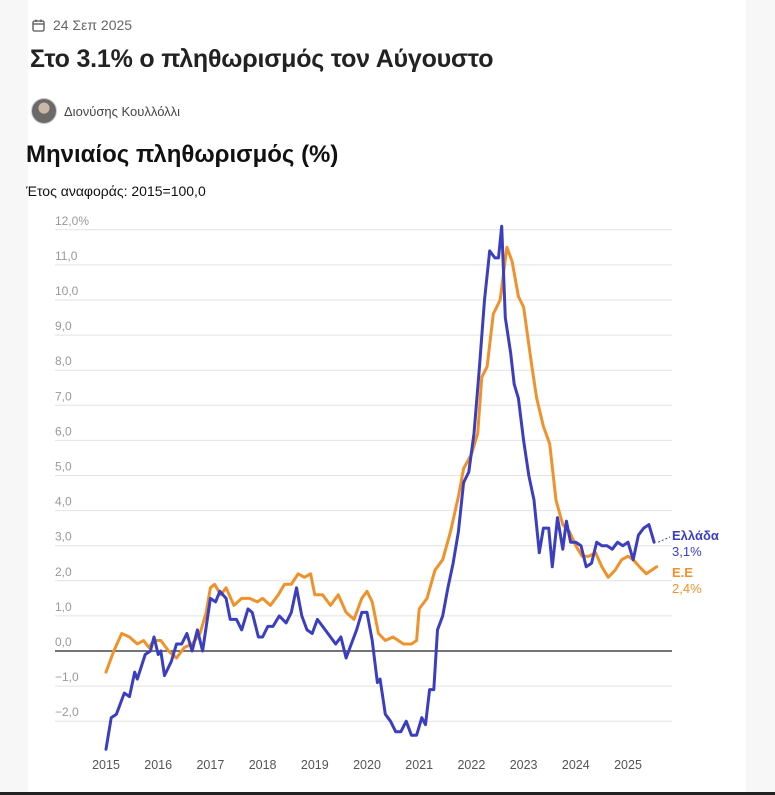 This screenshot has height=795, width=775. What do you see at coordinates (263, 765) in the screenshot?
I see `x-tick-label: 2018` at bounding box center [263, 765].